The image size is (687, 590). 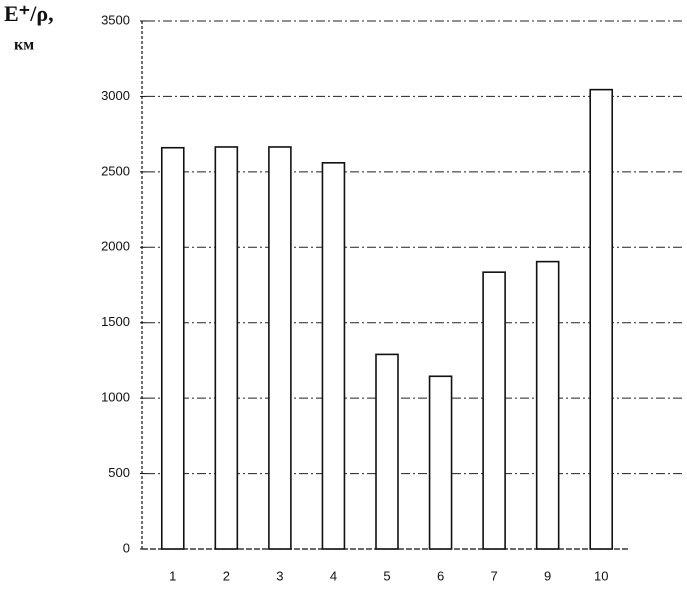 I want to click on y-tick-label: 0, so click(x=126, y=547).